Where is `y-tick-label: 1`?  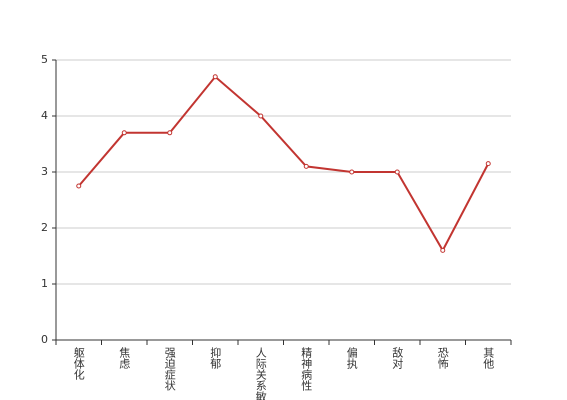 y-tick-label: 1 is located at coordinates (44, 283).